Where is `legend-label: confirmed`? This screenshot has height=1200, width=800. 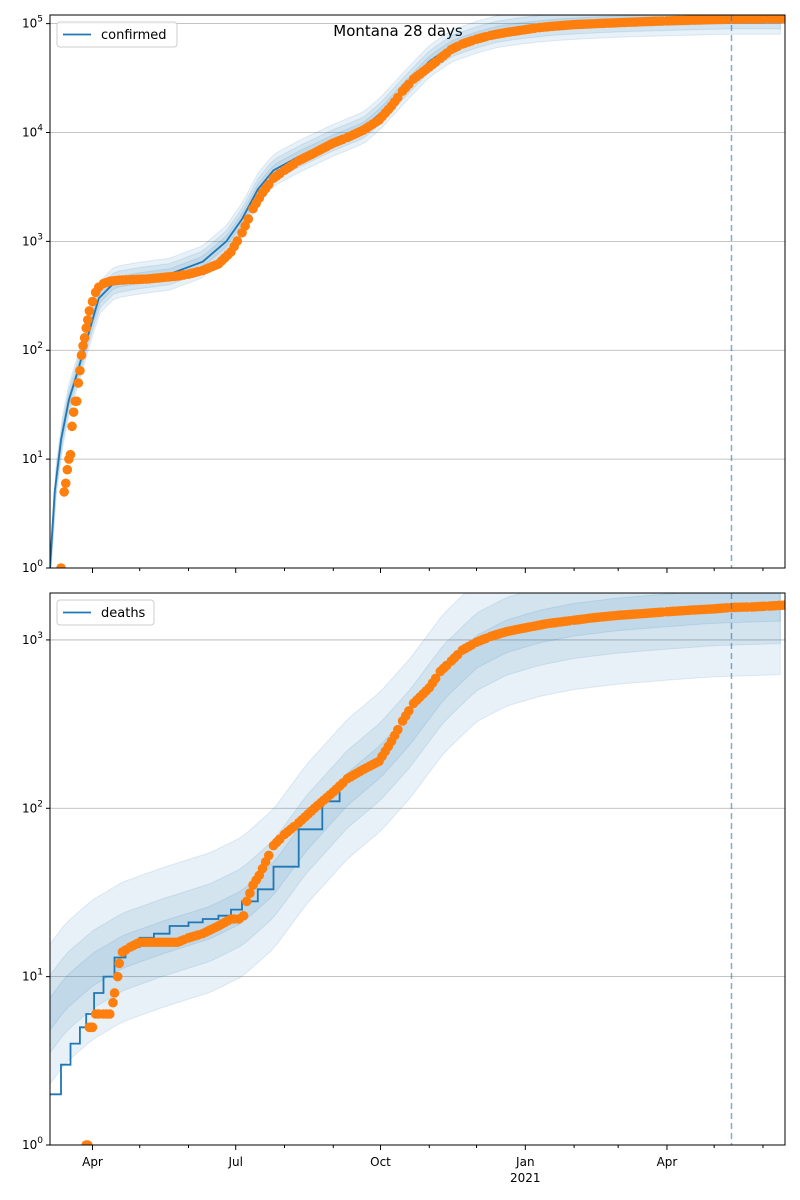
legend-label: confirmed is located at coordinates (134, 35).